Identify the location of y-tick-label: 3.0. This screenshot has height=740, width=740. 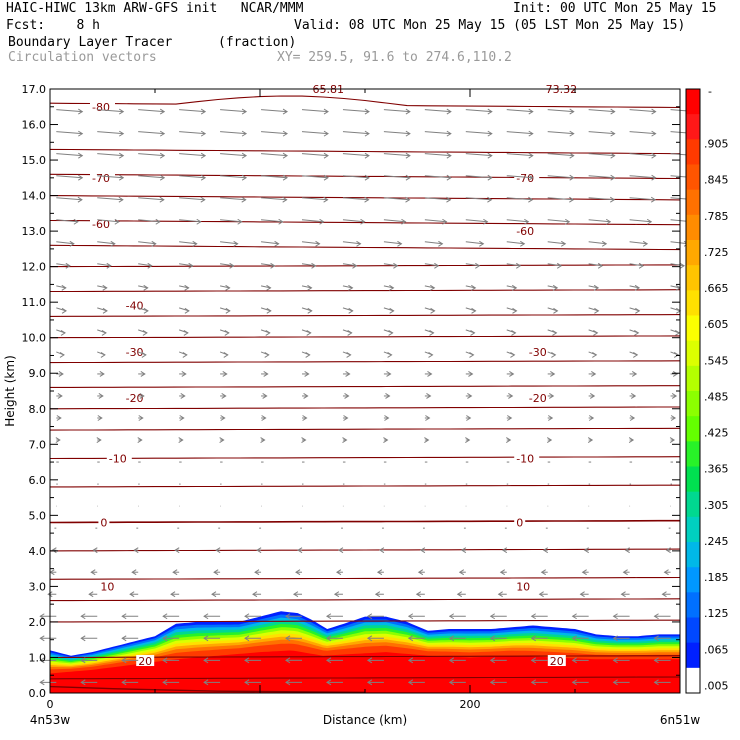
(38, 586).